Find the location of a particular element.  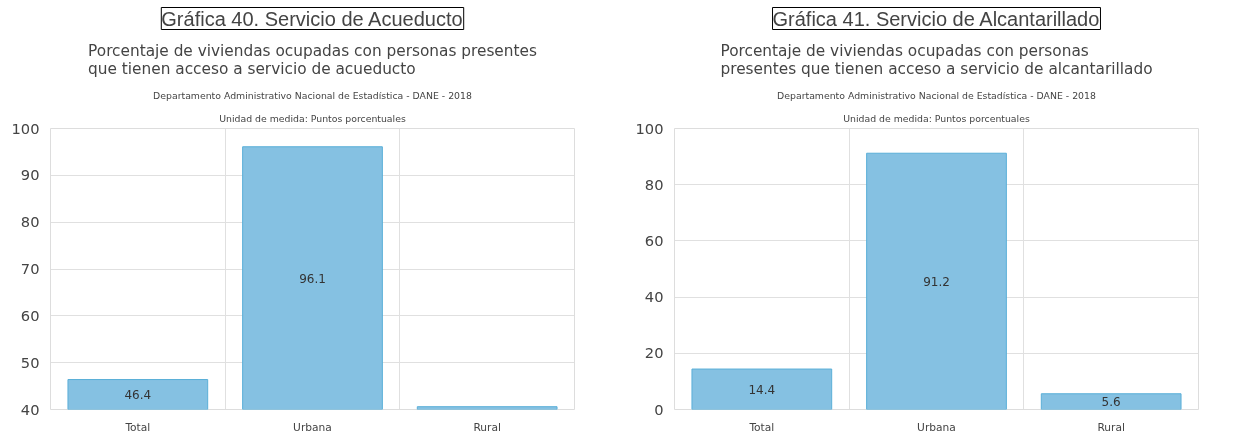

chart-subtitle: Porcentaje de viviendas ocupadas con personas presentes que tienen acceso a servicio de alcantarillado is located at coordinates (936, 59).